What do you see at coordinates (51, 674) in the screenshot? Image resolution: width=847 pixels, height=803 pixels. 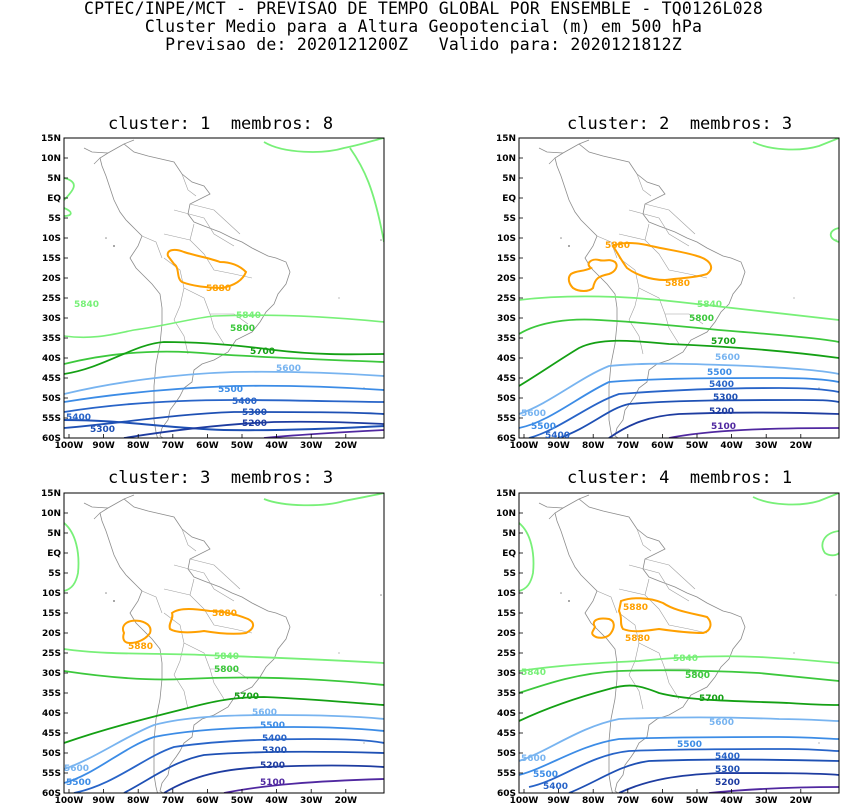 I see `lat-tick-label: 30S` at bounding box center [51, 674].